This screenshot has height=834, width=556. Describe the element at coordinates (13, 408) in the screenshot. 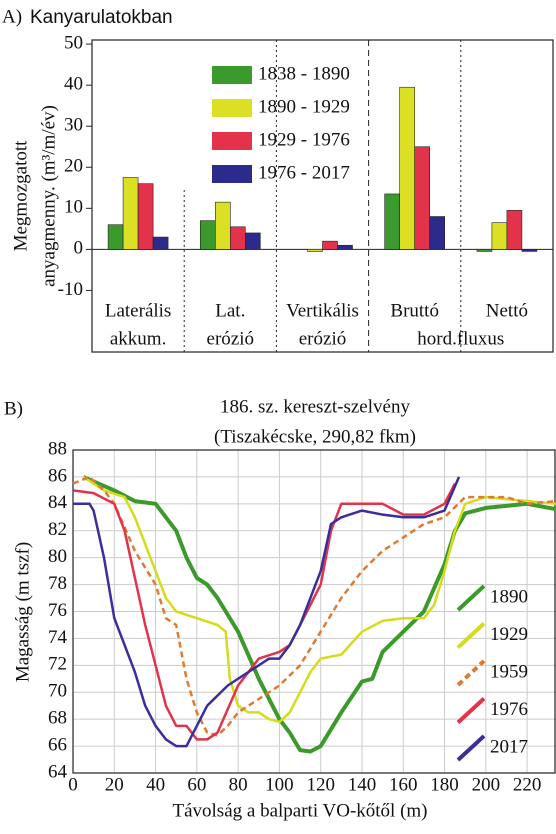

I see `panel-label: B)` at that location.